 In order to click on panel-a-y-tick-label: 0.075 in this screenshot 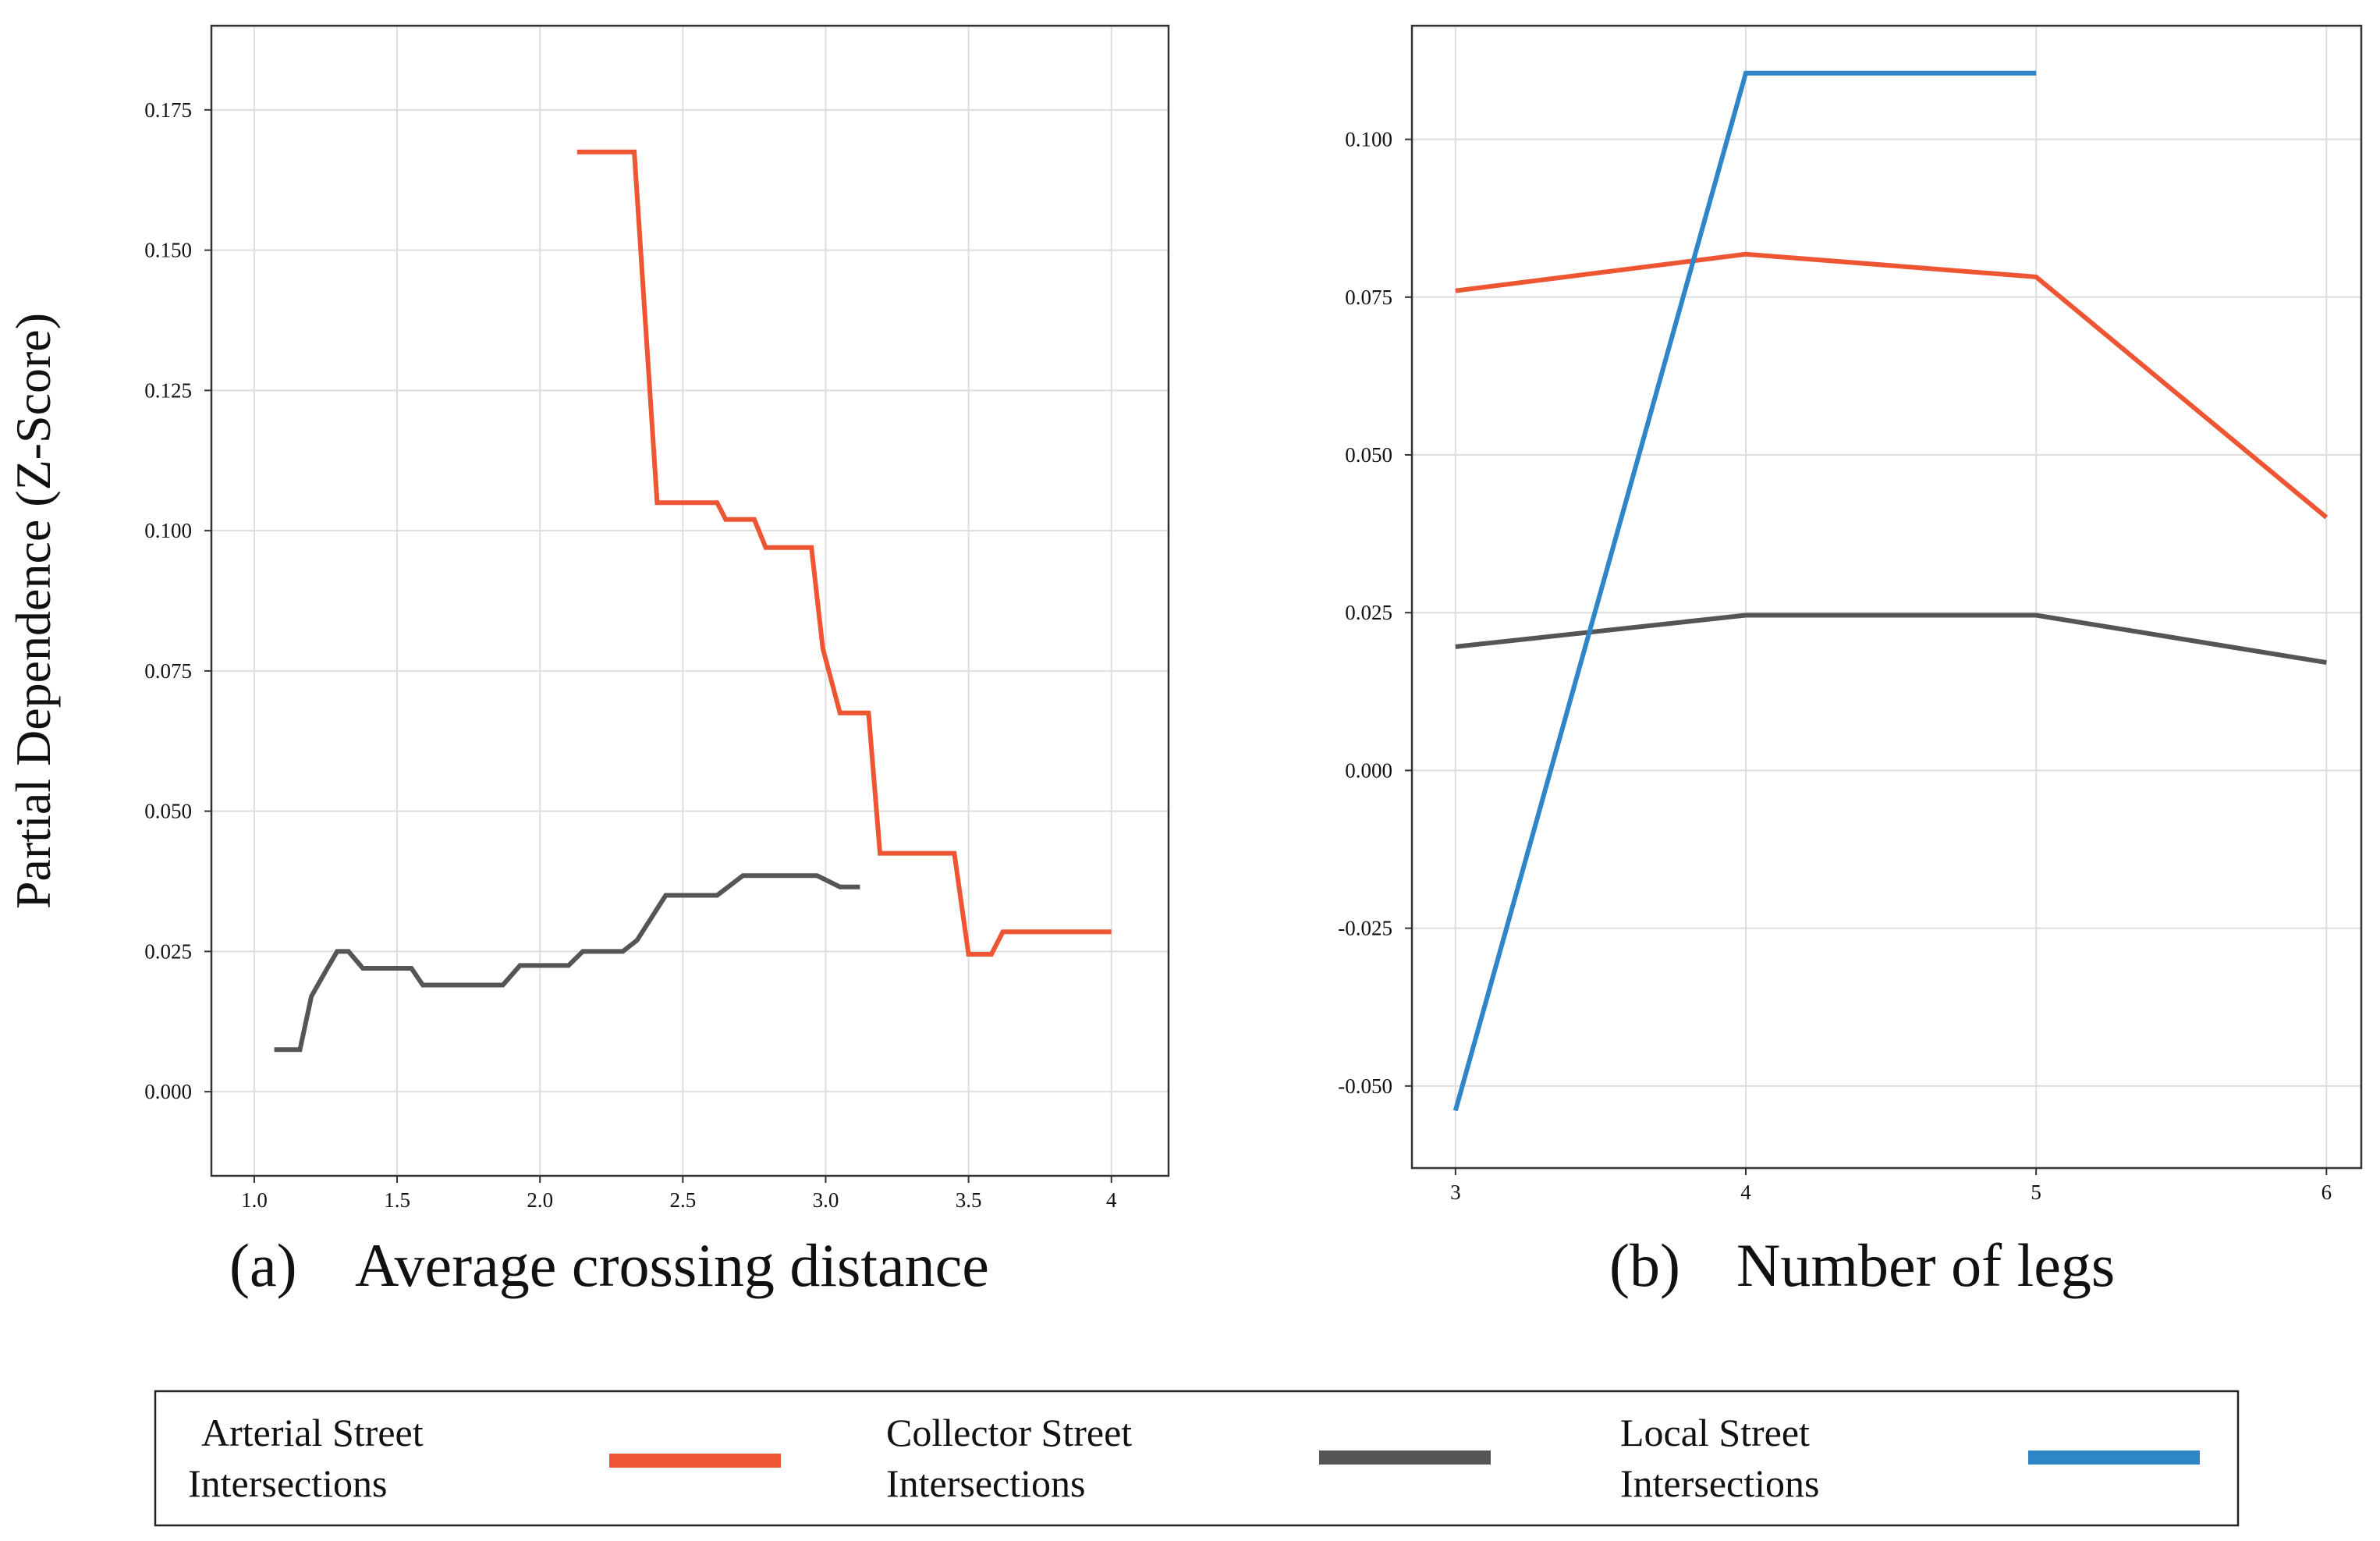, I will do `click(168, 671)`.